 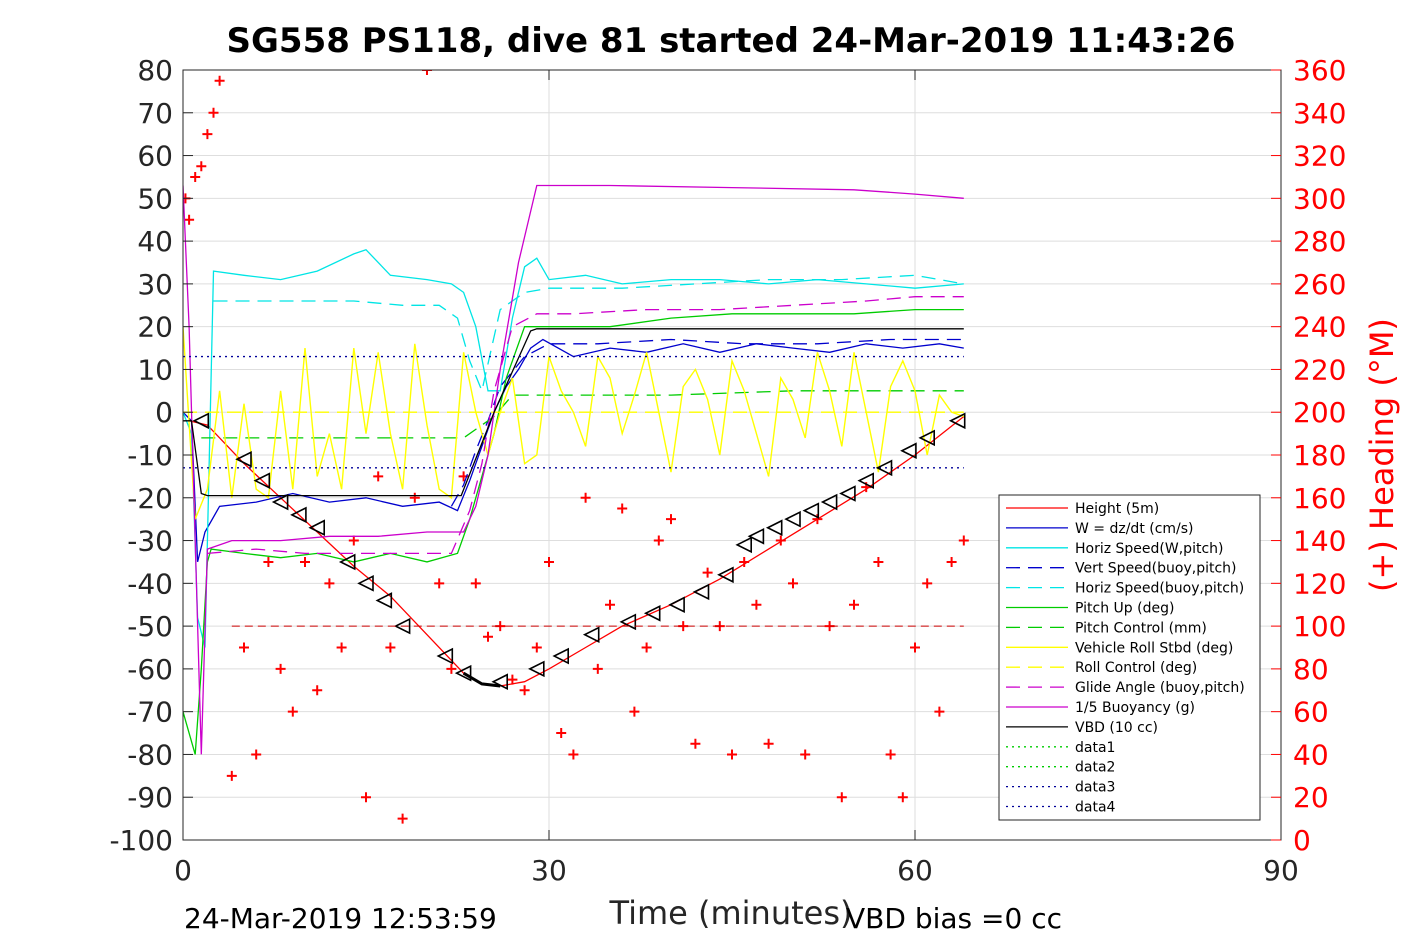 I want to click on y2-tick-label: 160, so click(x=1319, y=498).